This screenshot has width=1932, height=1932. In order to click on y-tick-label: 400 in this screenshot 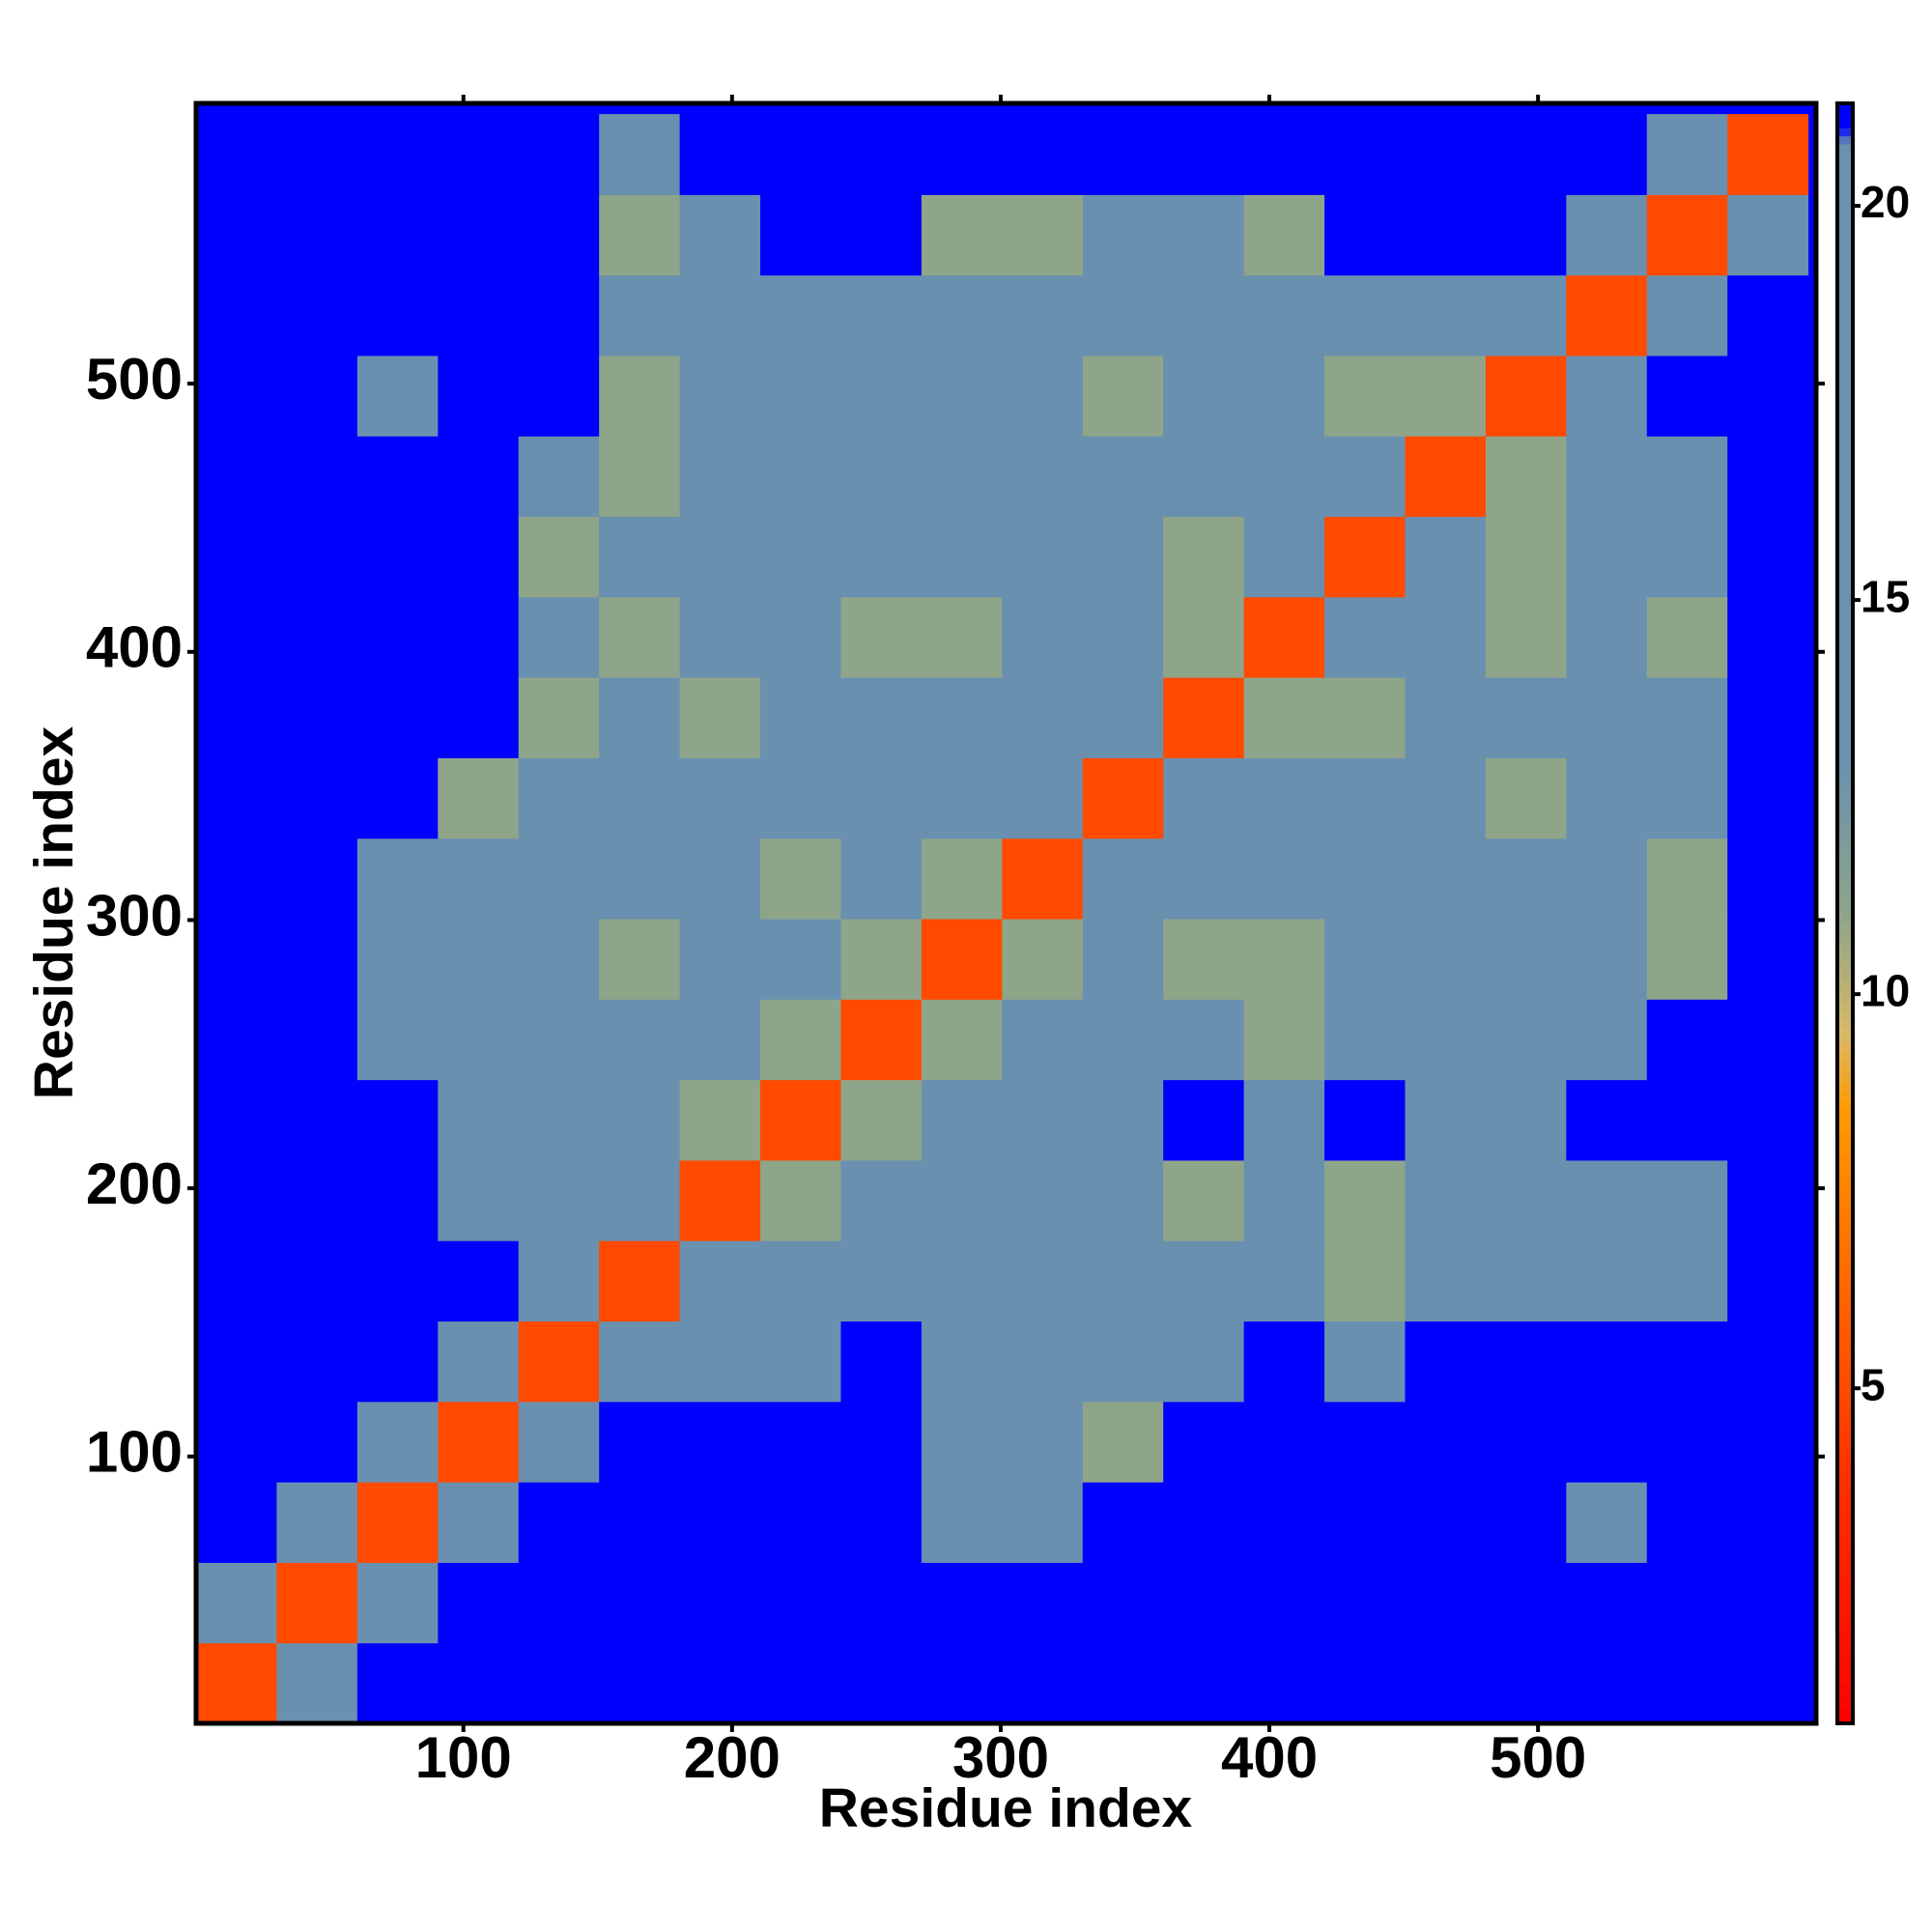, I will do `click(134, 647)`.